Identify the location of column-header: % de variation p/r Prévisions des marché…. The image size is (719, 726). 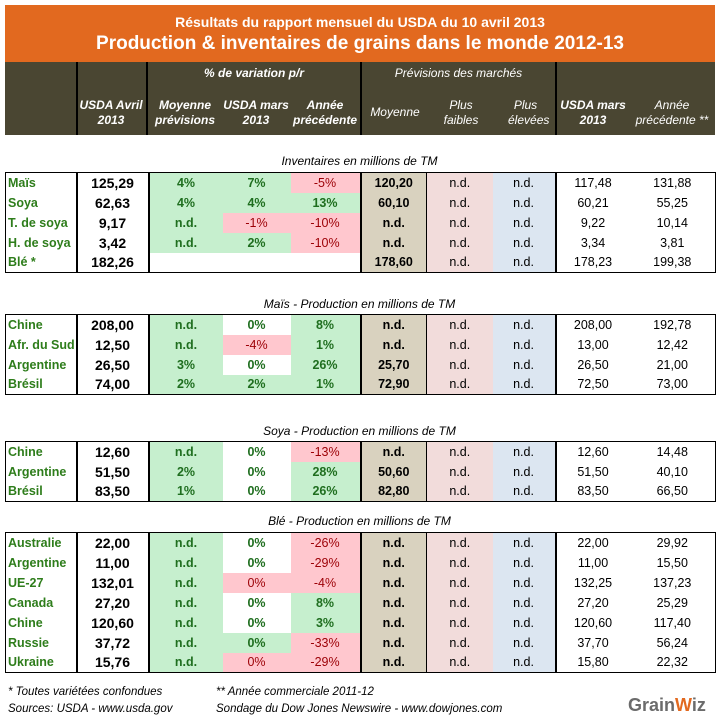
(360, 98).